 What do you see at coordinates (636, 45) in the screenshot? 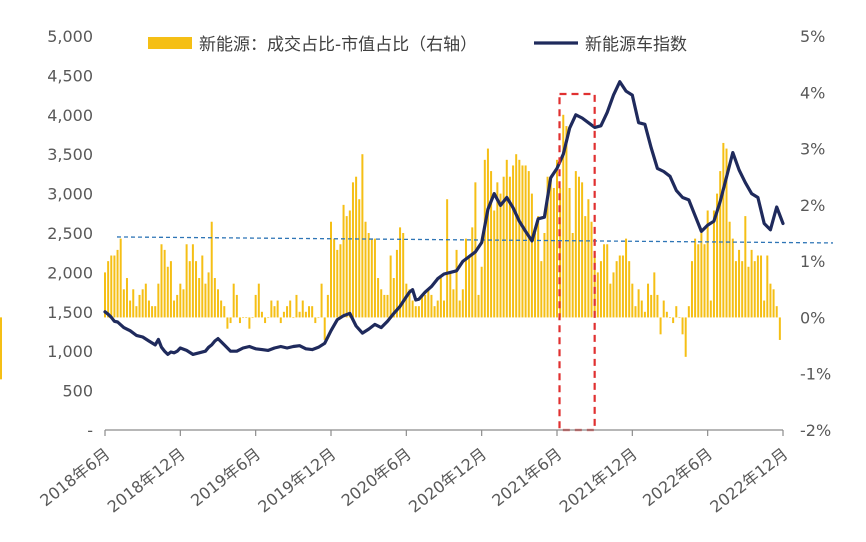
I see `legend-label-line: 新能源车指数` at bounding box center [636, 45].